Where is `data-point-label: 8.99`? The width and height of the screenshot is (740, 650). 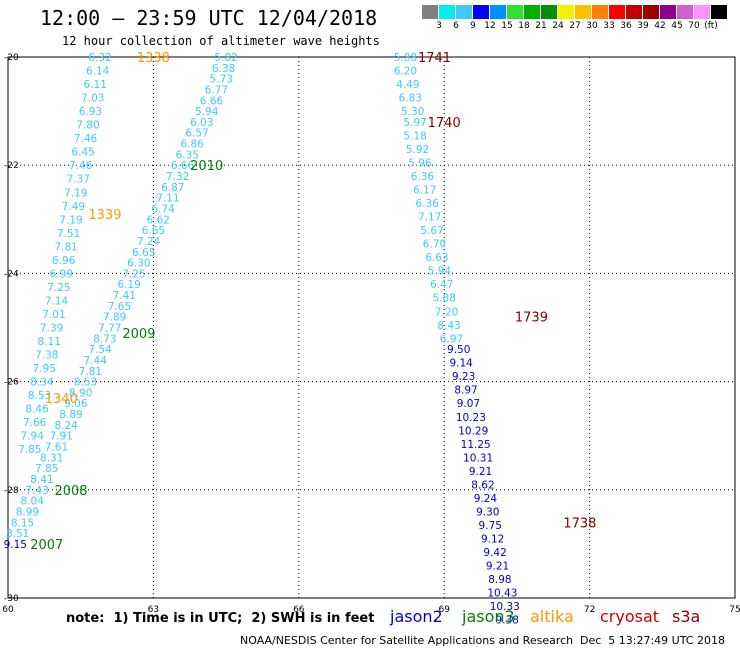
data-point-label: 8.99 is located at coordinates (27, 512).